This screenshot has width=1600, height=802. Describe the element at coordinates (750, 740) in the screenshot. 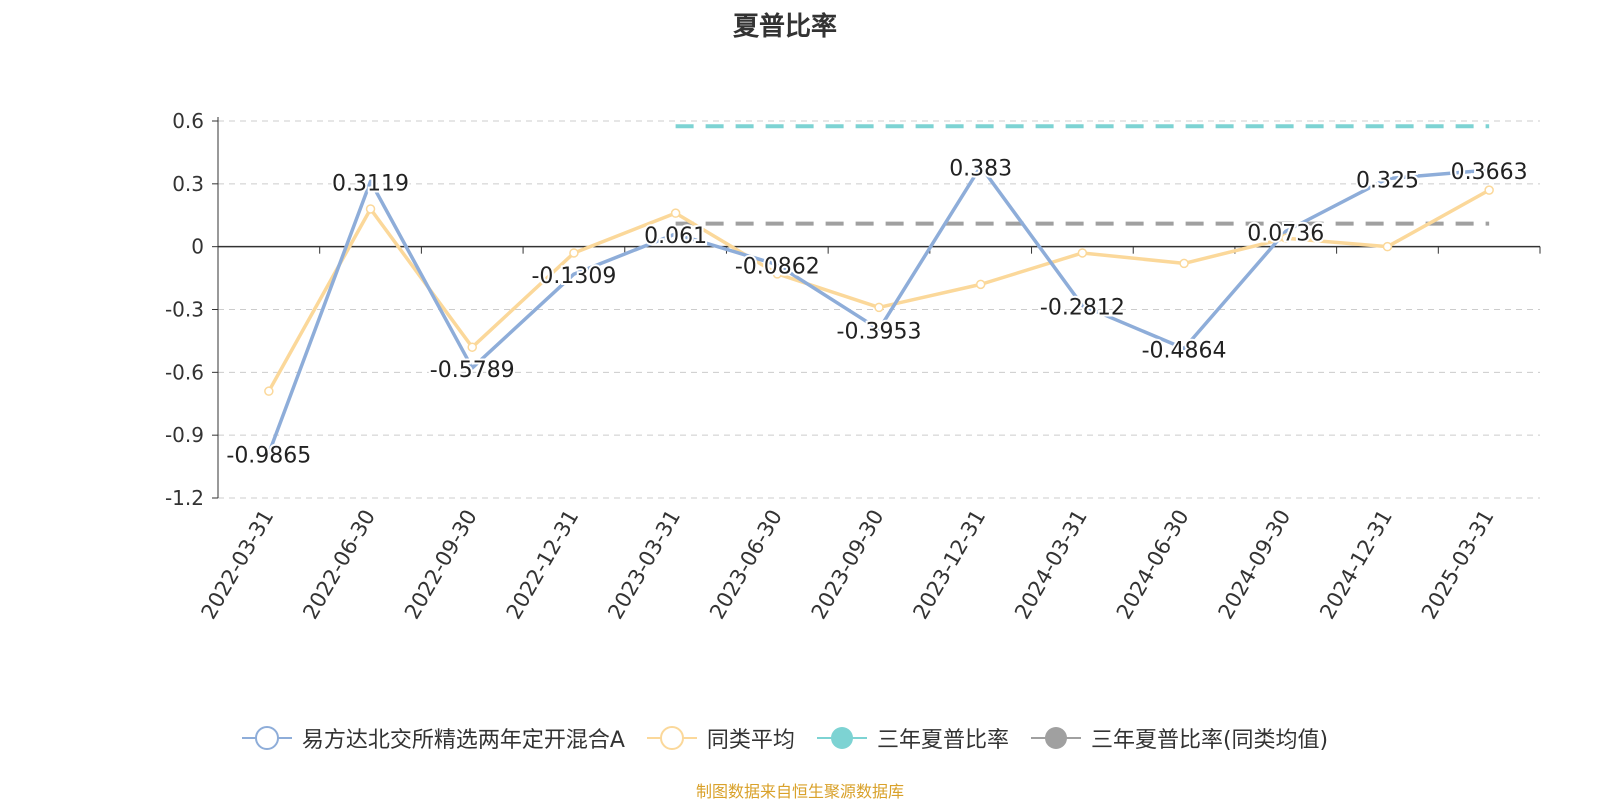

I see `legend-label-peer-average: 同类平均` at that location.